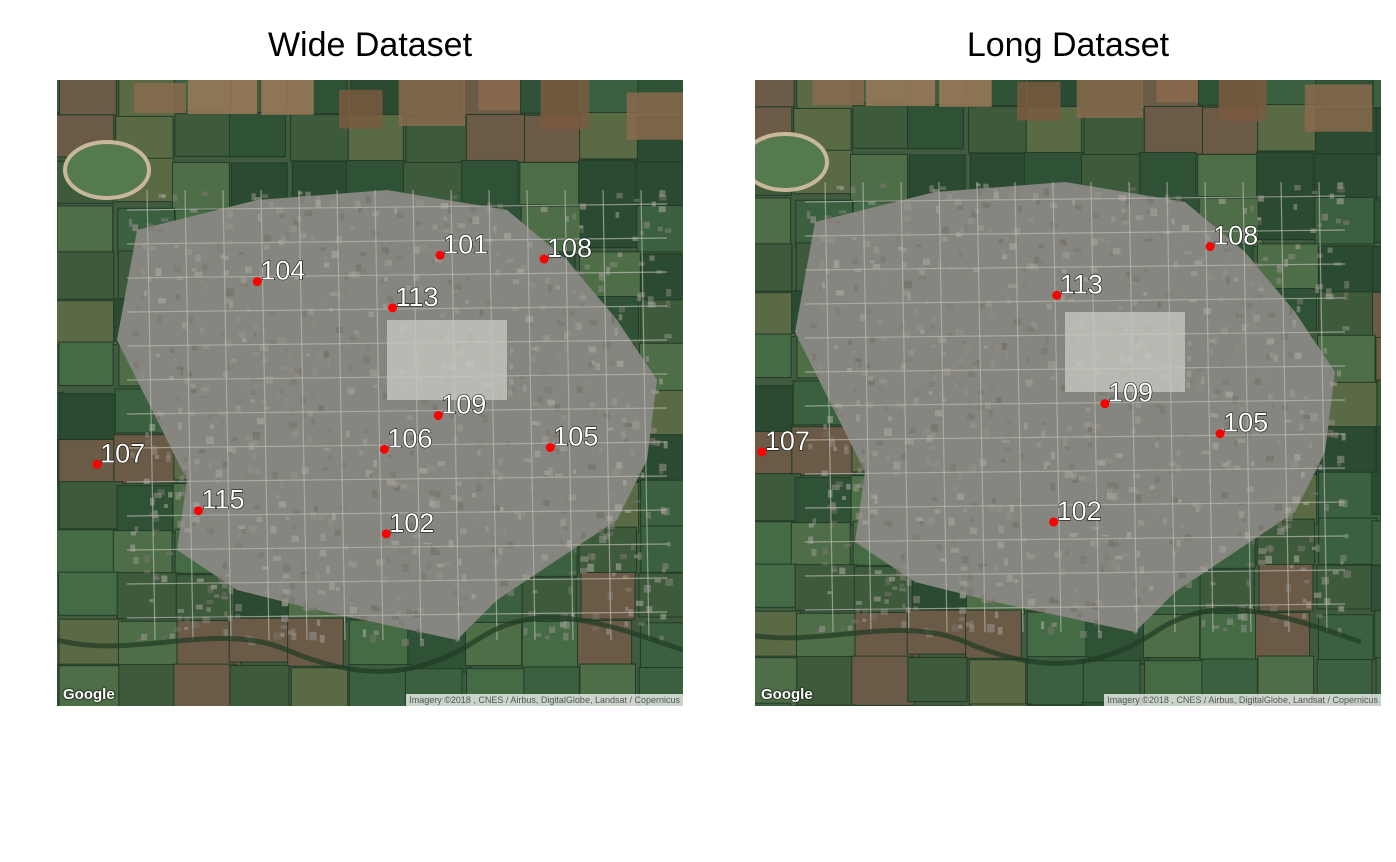  I want to click on station-label-115: 115, so click(222, 500).